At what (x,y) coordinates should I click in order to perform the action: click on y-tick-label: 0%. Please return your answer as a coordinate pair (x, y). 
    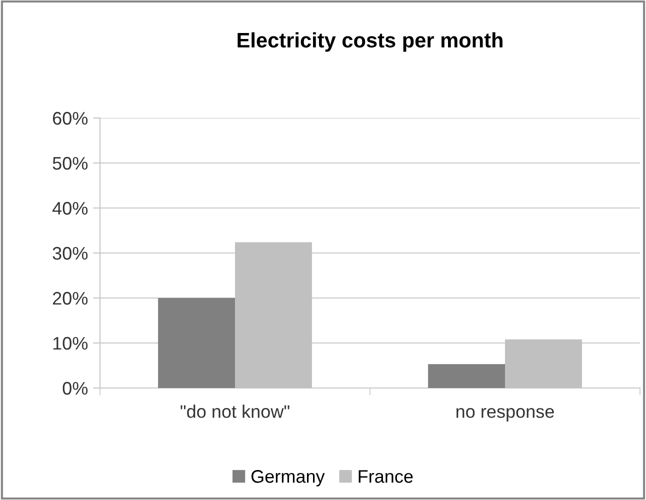
    Looking at the image, I should click on (75, 388).